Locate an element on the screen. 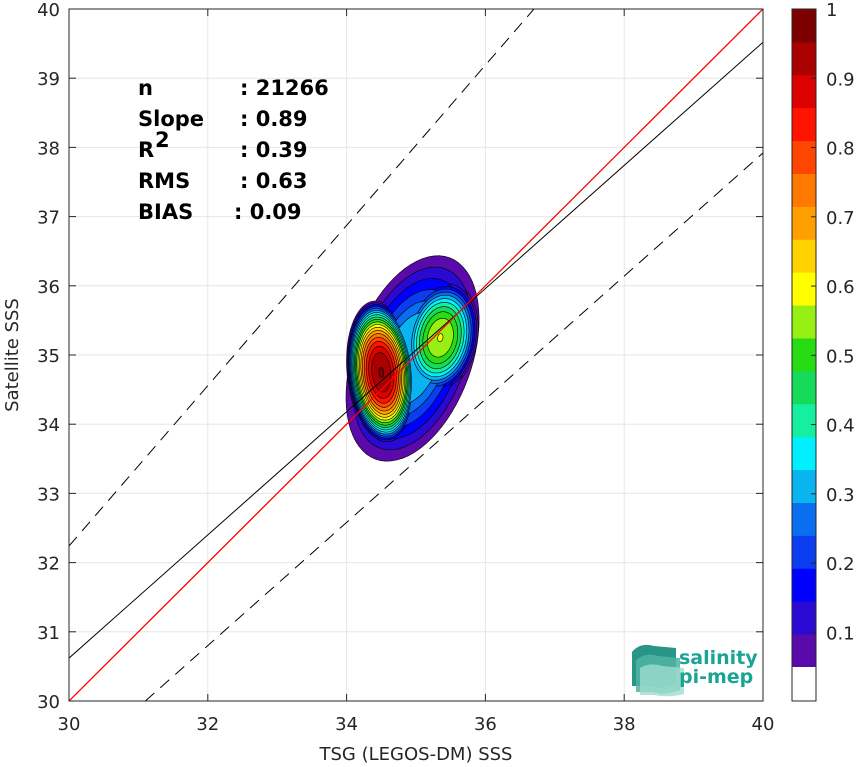 Image resolution: width=858 pixels, height=767 pixels. stat-value: : 0.89 is located at coordinates (274, 119).